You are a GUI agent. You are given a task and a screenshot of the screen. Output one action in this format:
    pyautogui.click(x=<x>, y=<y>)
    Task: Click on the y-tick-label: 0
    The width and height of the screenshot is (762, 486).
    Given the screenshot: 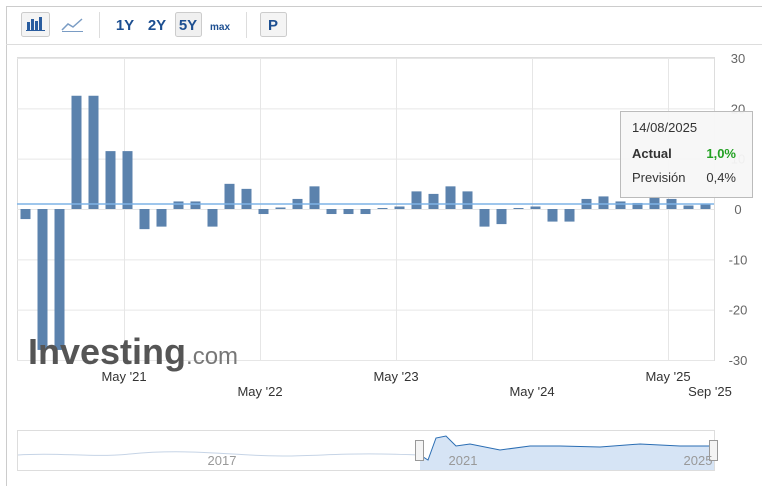 What is the action you would take?
    pyautogui.click(x=737, y=209)
    